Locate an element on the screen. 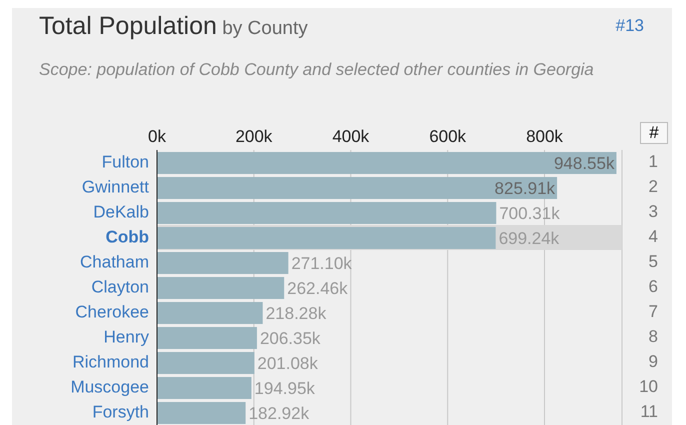  text: 11 is located at coordinates (649, 412).